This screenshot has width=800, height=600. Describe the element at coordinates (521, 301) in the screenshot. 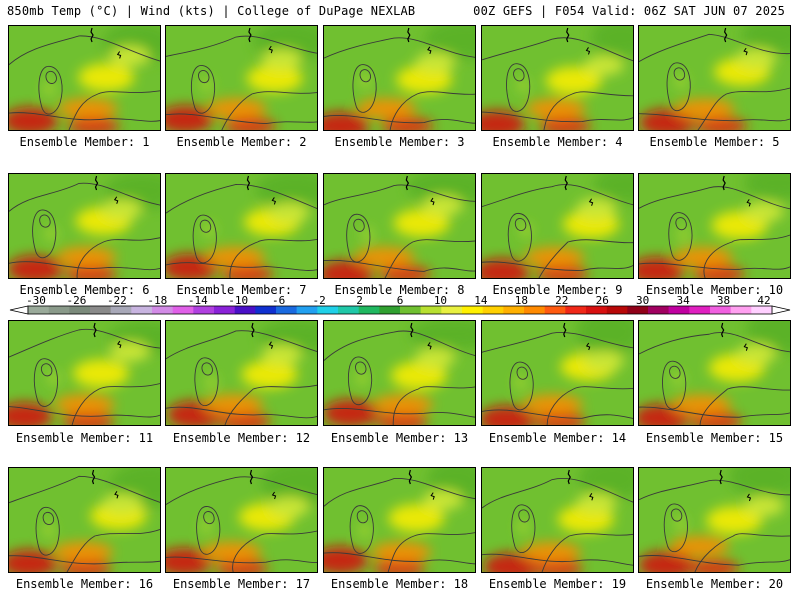

I see `colorbar-tick-label: 18` at that location.